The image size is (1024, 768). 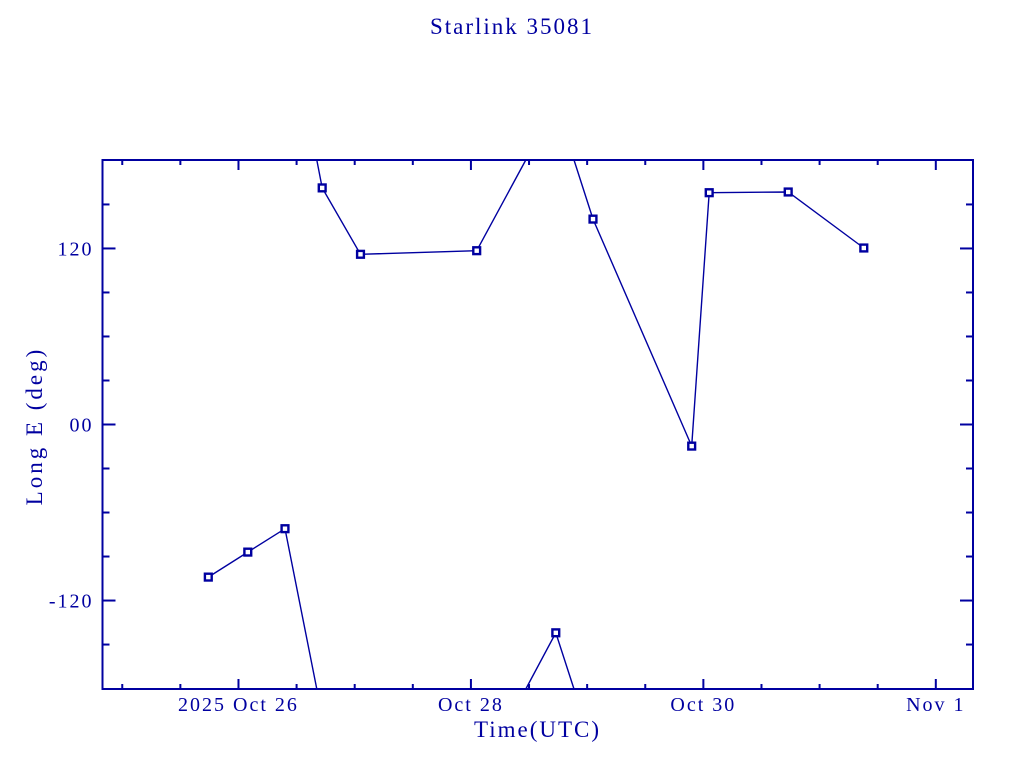 I want to click on x-axis-label: Time(UTC), so click(x=537, y=729).